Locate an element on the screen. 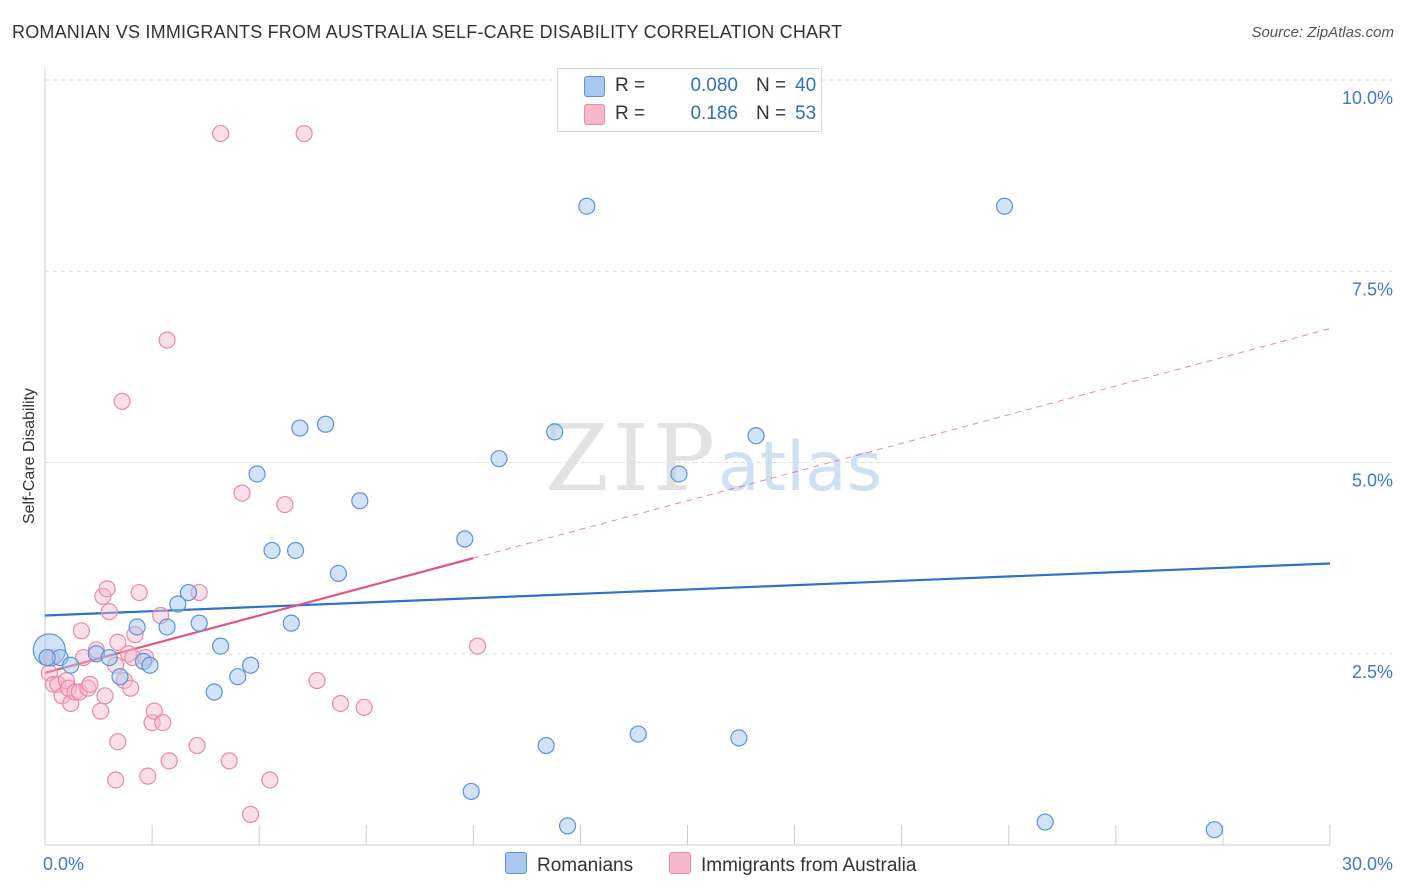  watermark-atlas: atlas is located at coordinates (800, 467).